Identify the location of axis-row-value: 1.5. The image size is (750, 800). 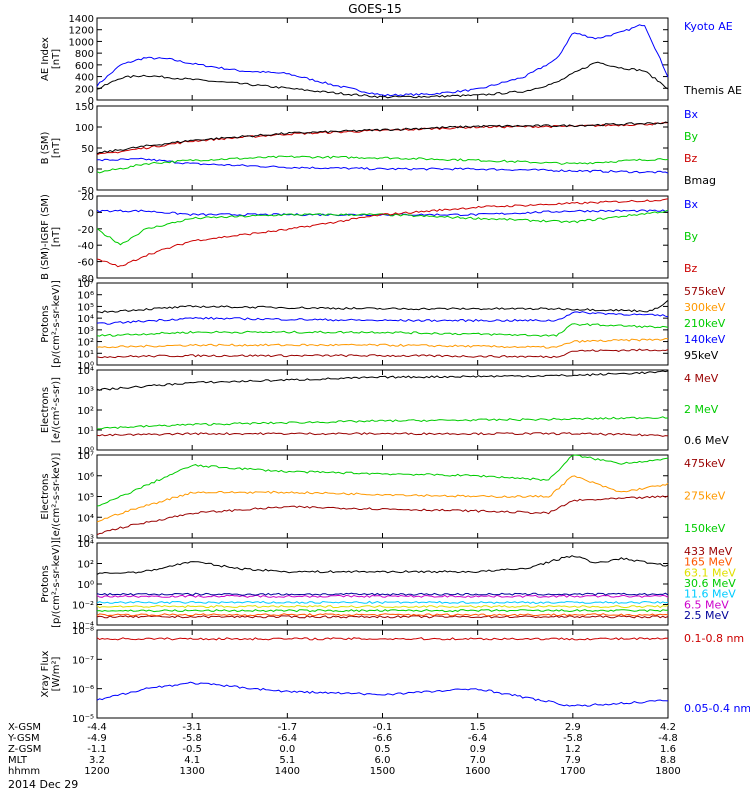
(478, 727).